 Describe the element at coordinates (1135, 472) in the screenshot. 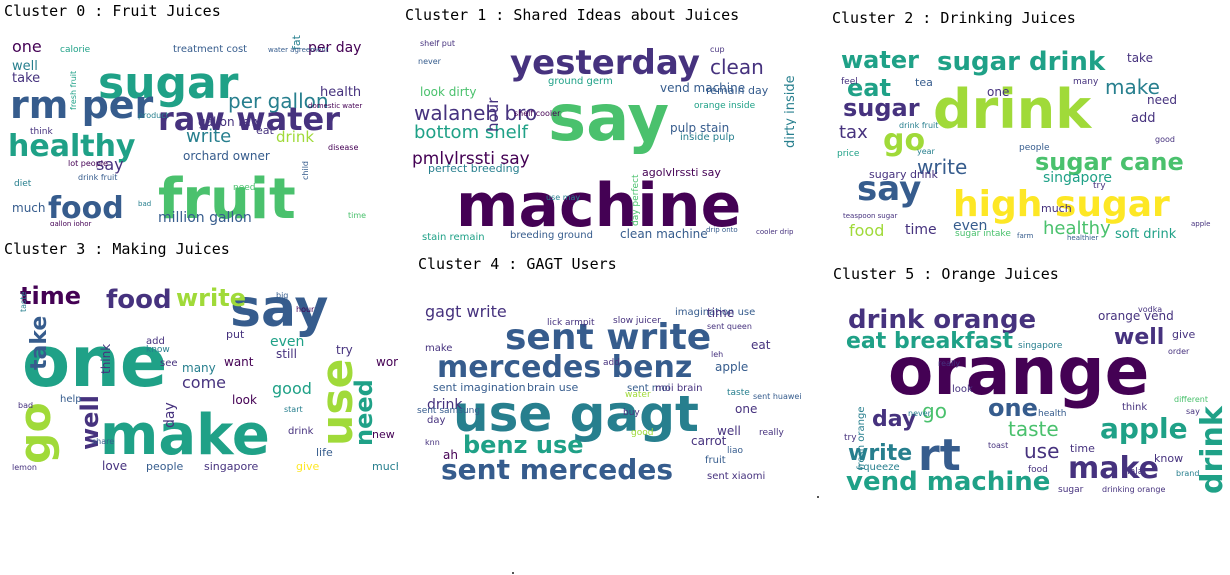

I see `cluster-5-word: halal` at that location.